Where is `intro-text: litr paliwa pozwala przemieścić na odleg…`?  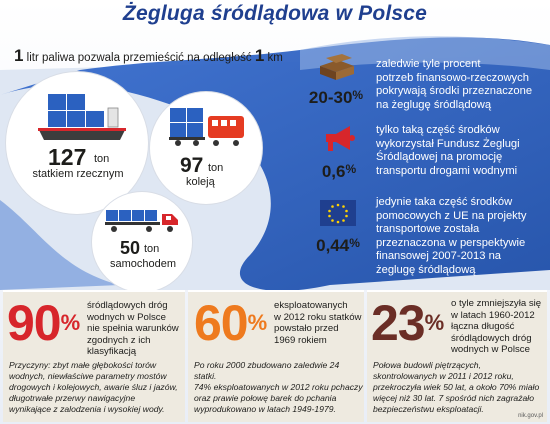
intro-text: litr paliwa pozwala przemieścić na odleg… is located at coordinates (139, 58).